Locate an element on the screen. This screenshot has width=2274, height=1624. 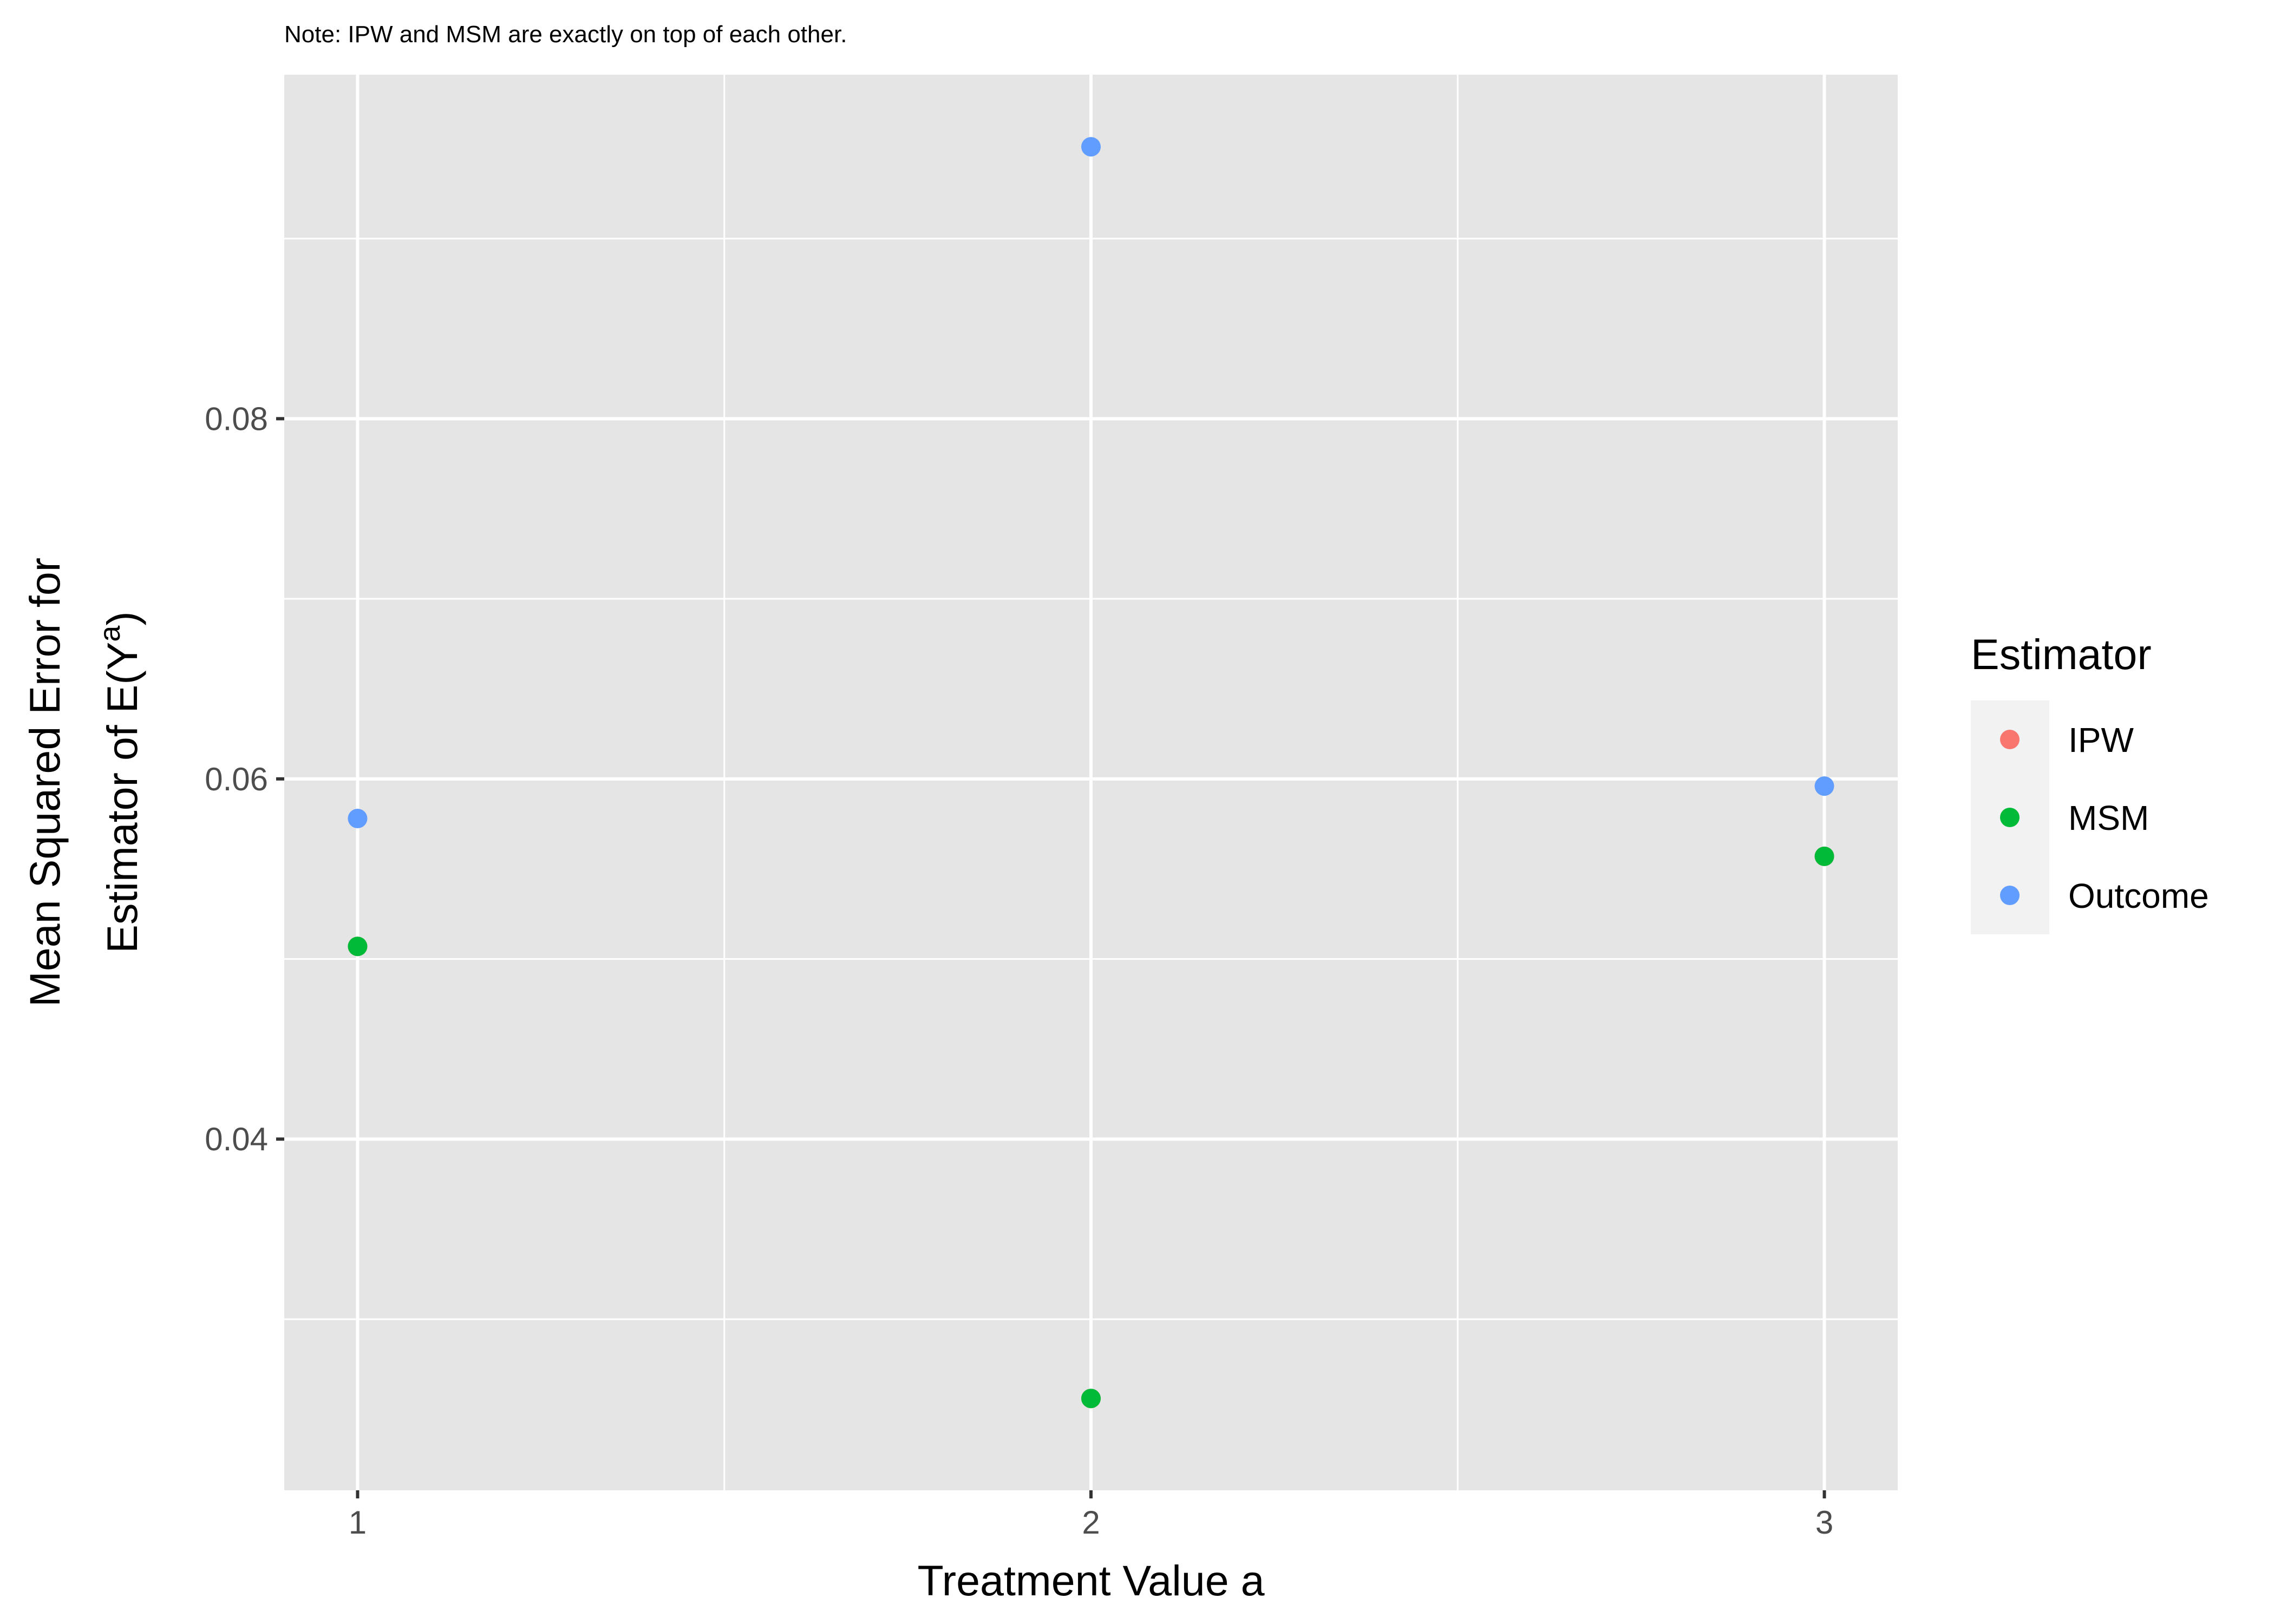
legend: IPW MSM Outcome is located at coordinates (2105, 818).